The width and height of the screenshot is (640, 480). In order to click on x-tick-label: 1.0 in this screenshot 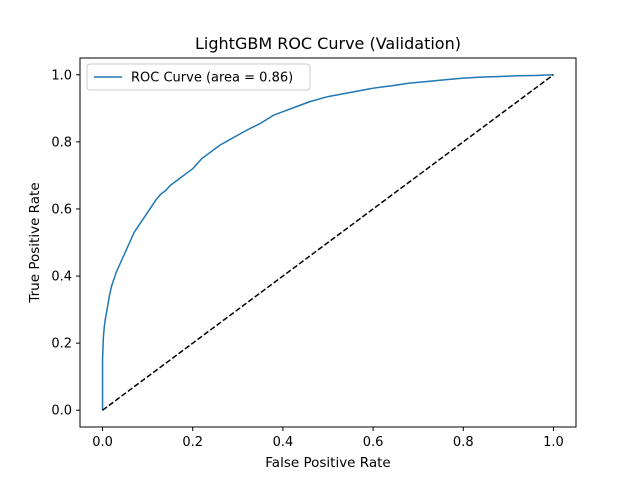, I will do `click(553, 442)`.